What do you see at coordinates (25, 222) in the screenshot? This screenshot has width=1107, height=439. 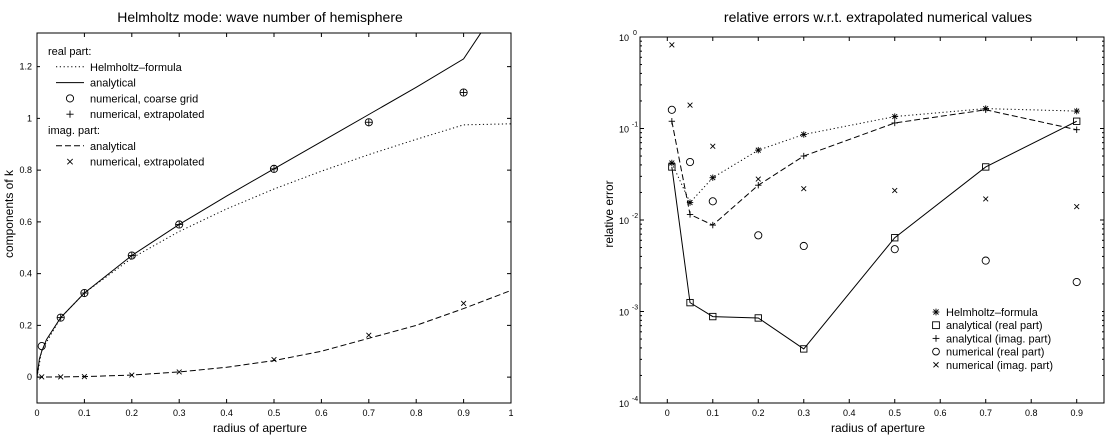 I see `y-tick-label: 0.6` at bounding box center [25, 222].